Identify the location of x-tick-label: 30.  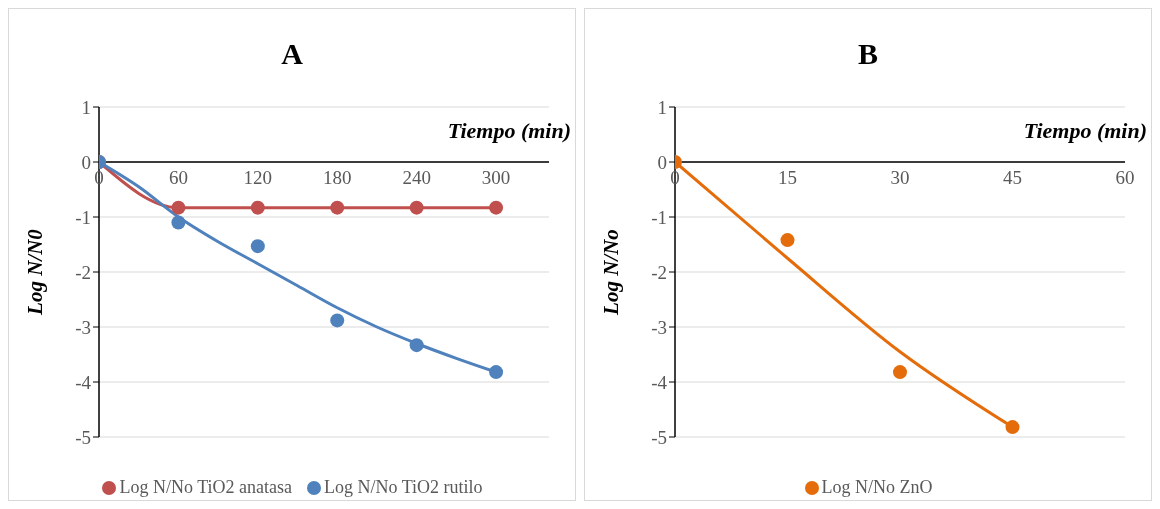
(900, 177).